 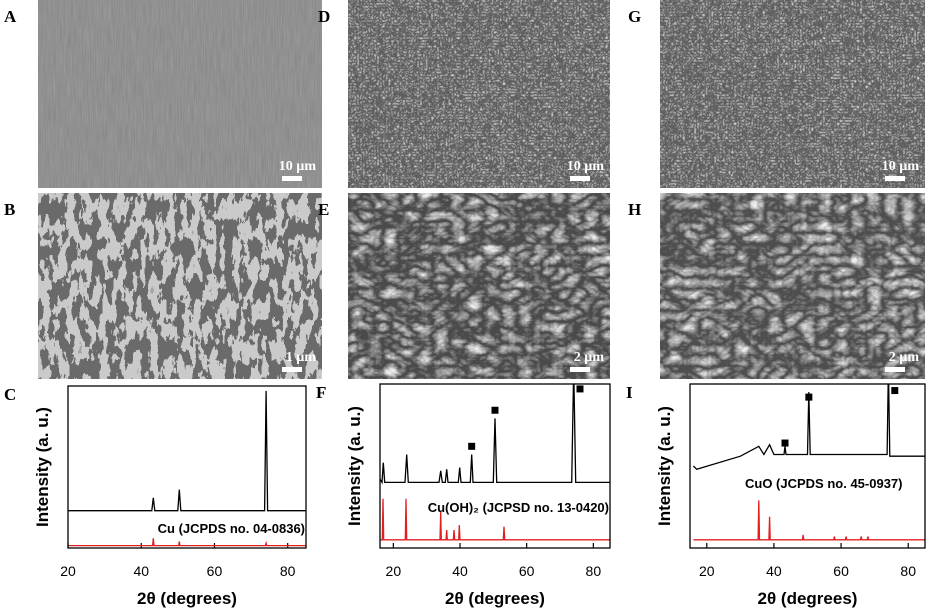 What do you see at coordinates (518, 507) in the screenshot?
I see `reference-label: Cu(OH)₂ (JCPSD no. 13-0420)` at bounding box center [518, 507].